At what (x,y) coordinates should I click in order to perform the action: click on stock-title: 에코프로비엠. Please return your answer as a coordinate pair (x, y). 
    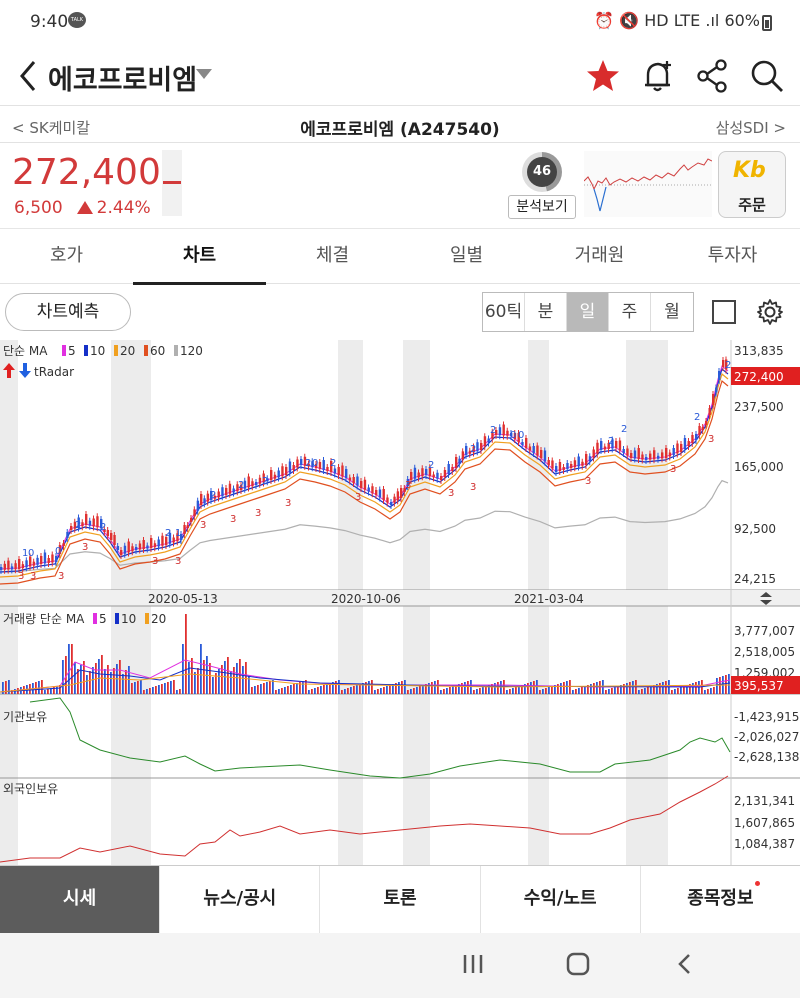
    Looking at the image, I should click on (123, 80).